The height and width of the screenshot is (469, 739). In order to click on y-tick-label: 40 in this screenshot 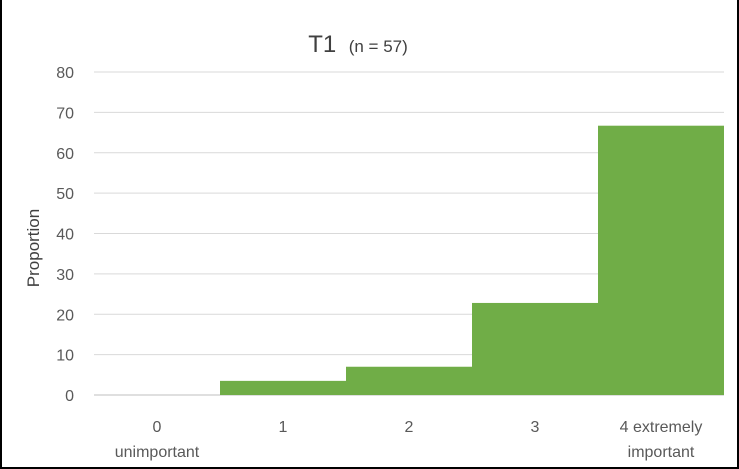, I will do `click(65, 235)`.